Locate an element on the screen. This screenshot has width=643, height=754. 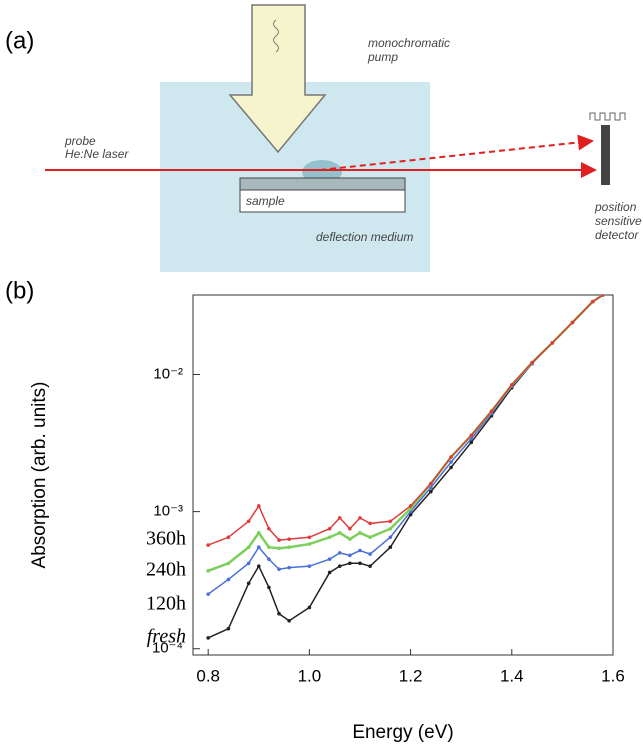
detector is located at coordinates (605, 155).